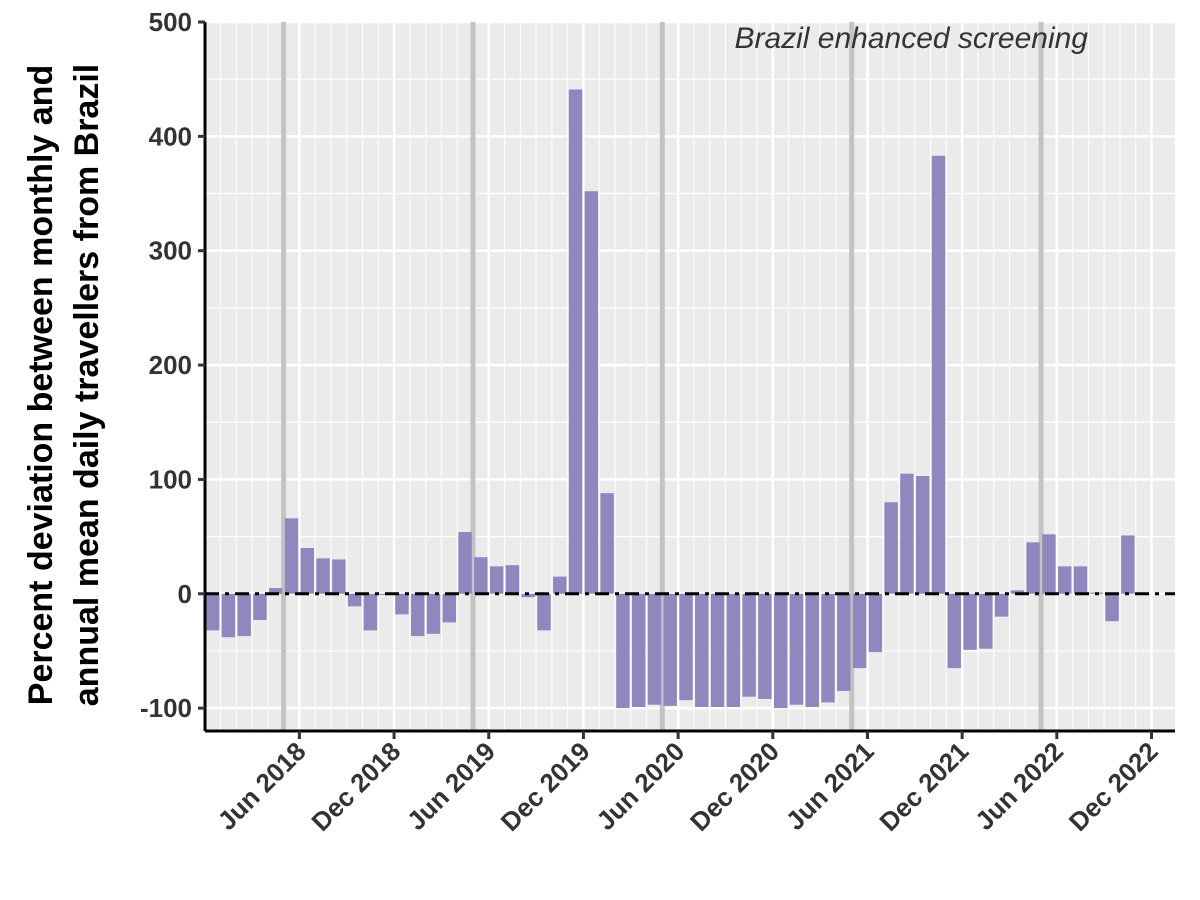  What do you see at coordinates (830, 786) in the screenshot?
I see `x-tick-label: Jun 2021` at bounding box center [830, 786].